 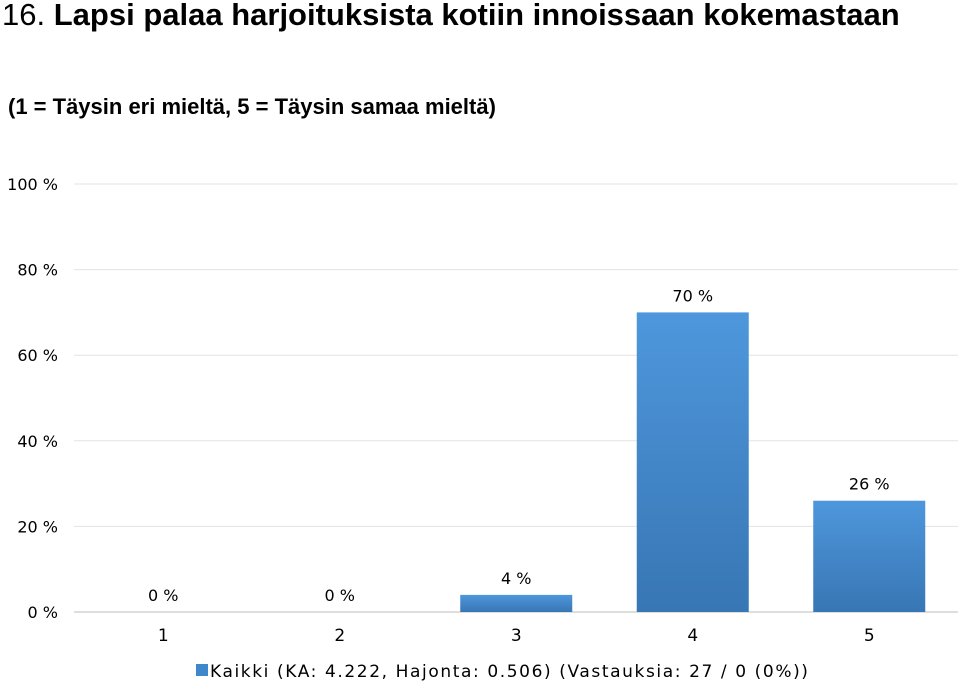 I want to click on x-tick-label: 4, so click(x=692, y=636).